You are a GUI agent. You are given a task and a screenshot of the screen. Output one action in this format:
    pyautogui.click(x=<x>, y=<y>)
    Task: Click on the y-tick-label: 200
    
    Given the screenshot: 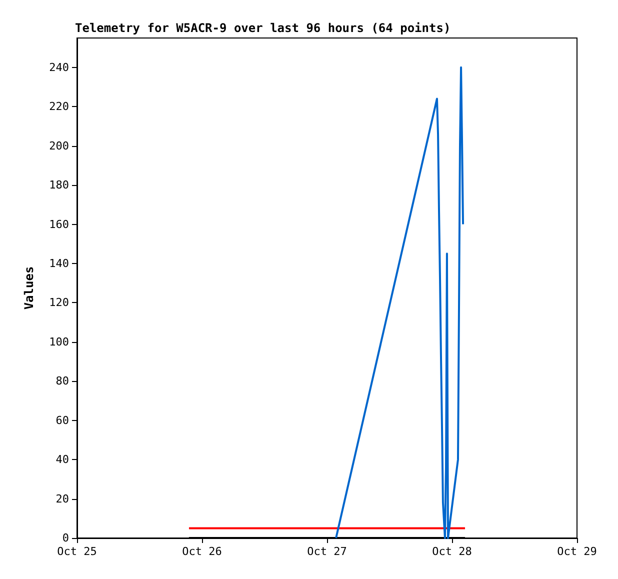 What is the action you would take?
    pyautogui.click(x=59, y=145)
    